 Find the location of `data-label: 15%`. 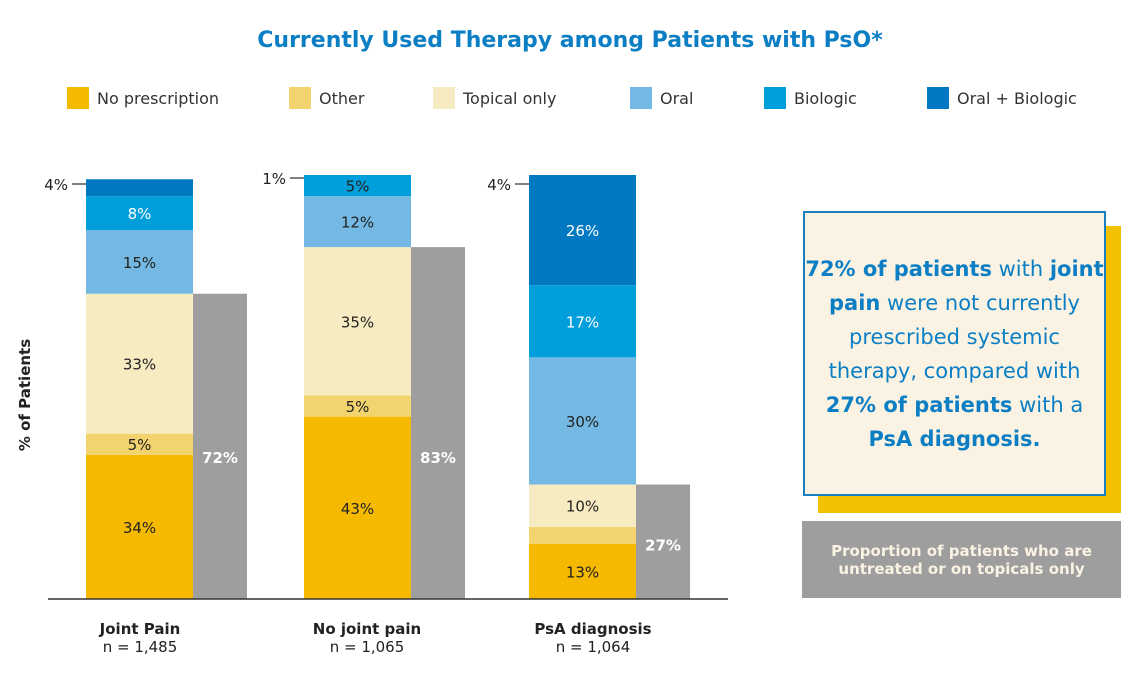

data-label: 15% is located at coordinates (139, 263).